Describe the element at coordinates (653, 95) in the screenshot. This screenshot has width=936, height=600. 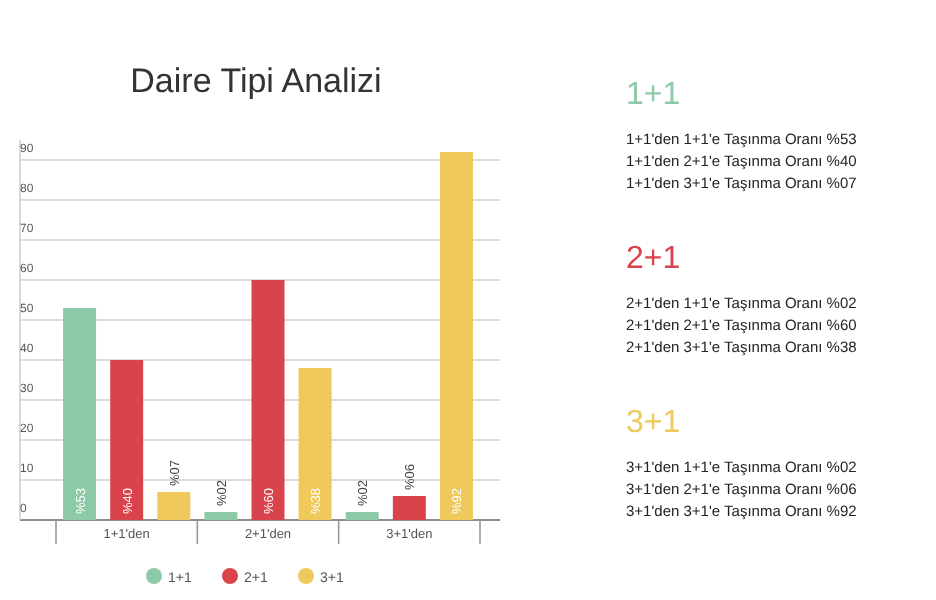
I see `text: 1+1` at that location.